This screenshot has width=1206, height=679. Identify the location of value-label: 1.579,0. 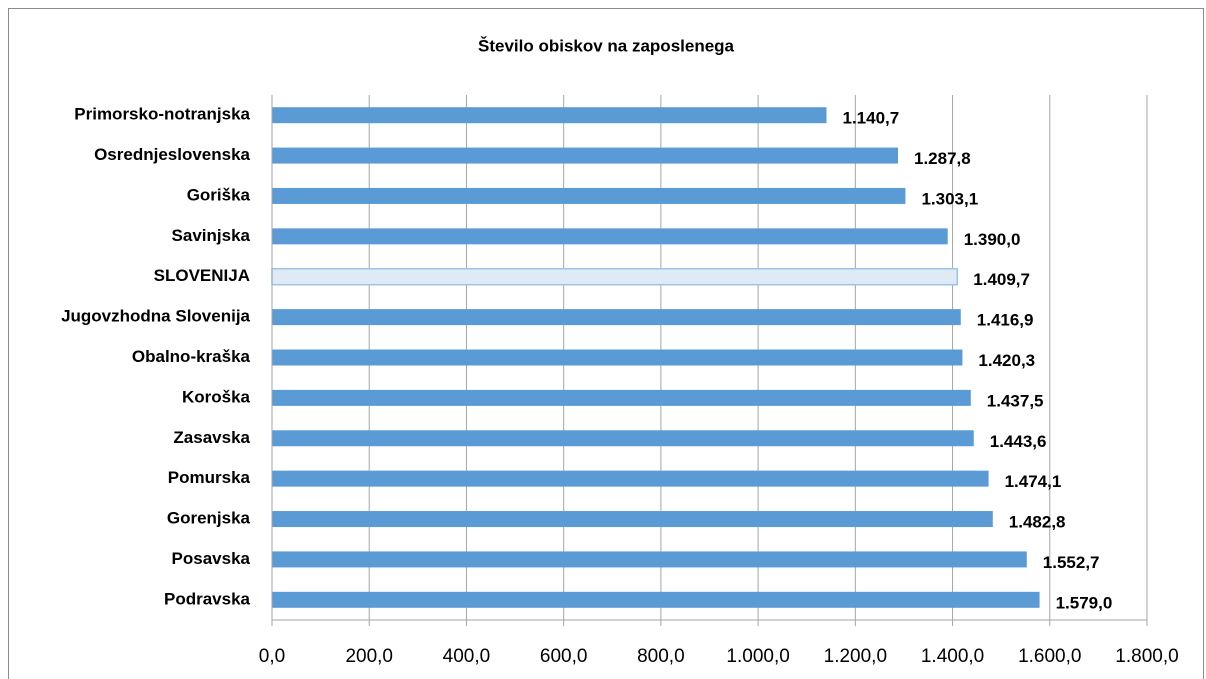
(1084, 602).